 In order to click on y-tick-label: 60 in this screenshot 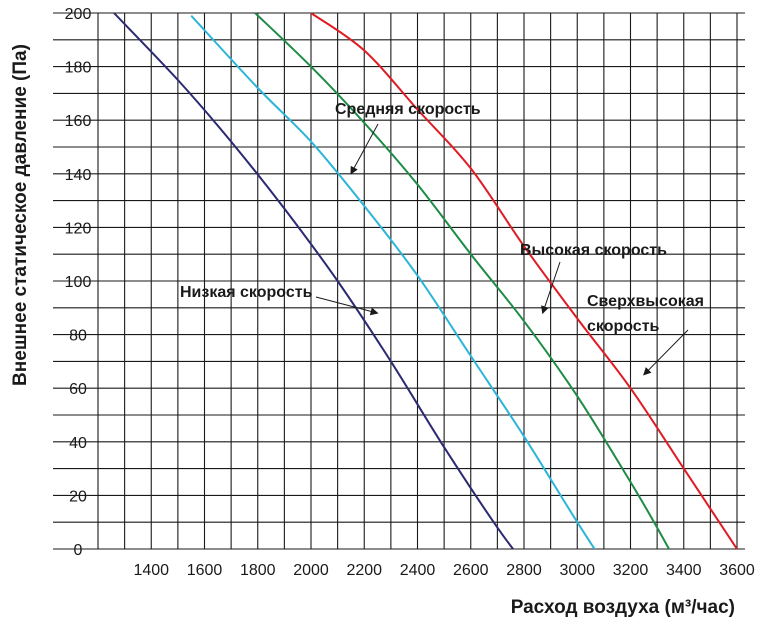, I will do `click(78, 389)`.